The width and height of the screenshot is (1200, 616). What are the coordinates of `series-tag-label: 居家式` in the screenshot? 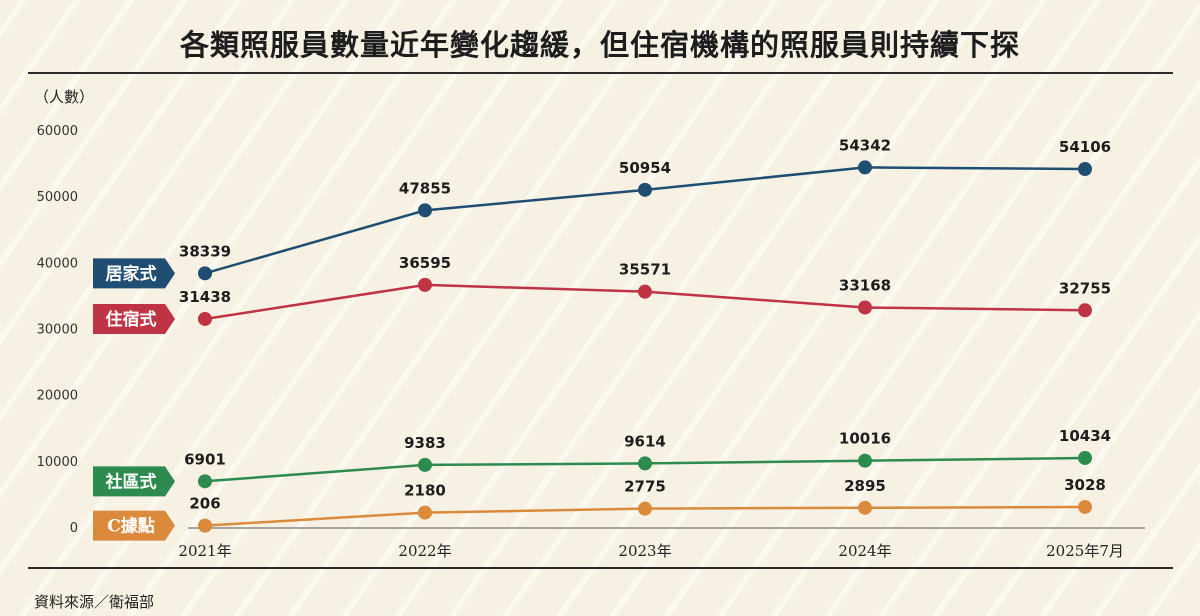 It's located at (131, 273).